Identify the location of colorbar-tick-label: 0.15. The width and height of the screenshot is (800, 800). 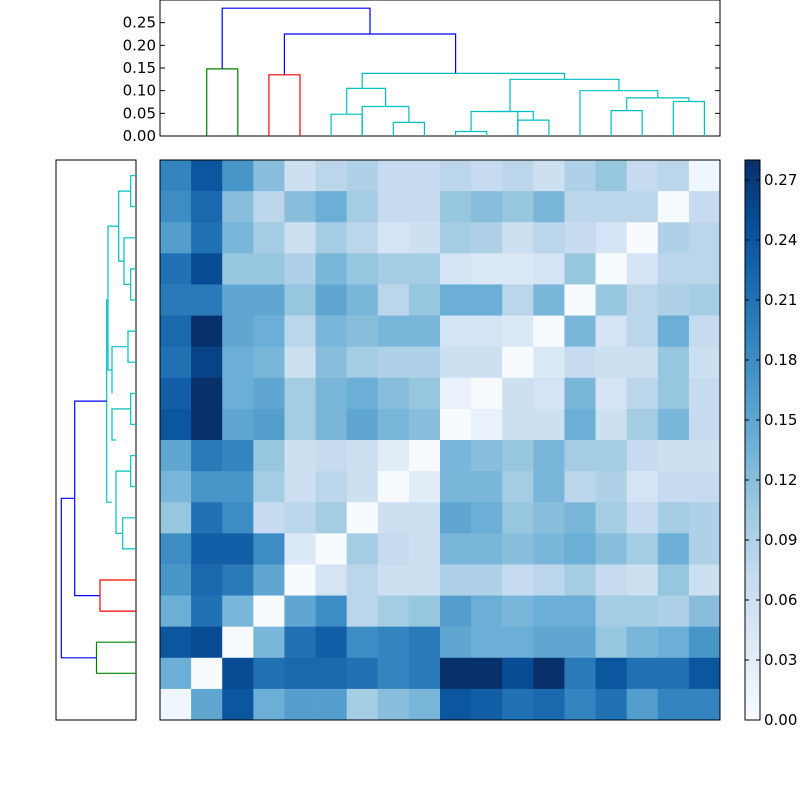
(780, 420).